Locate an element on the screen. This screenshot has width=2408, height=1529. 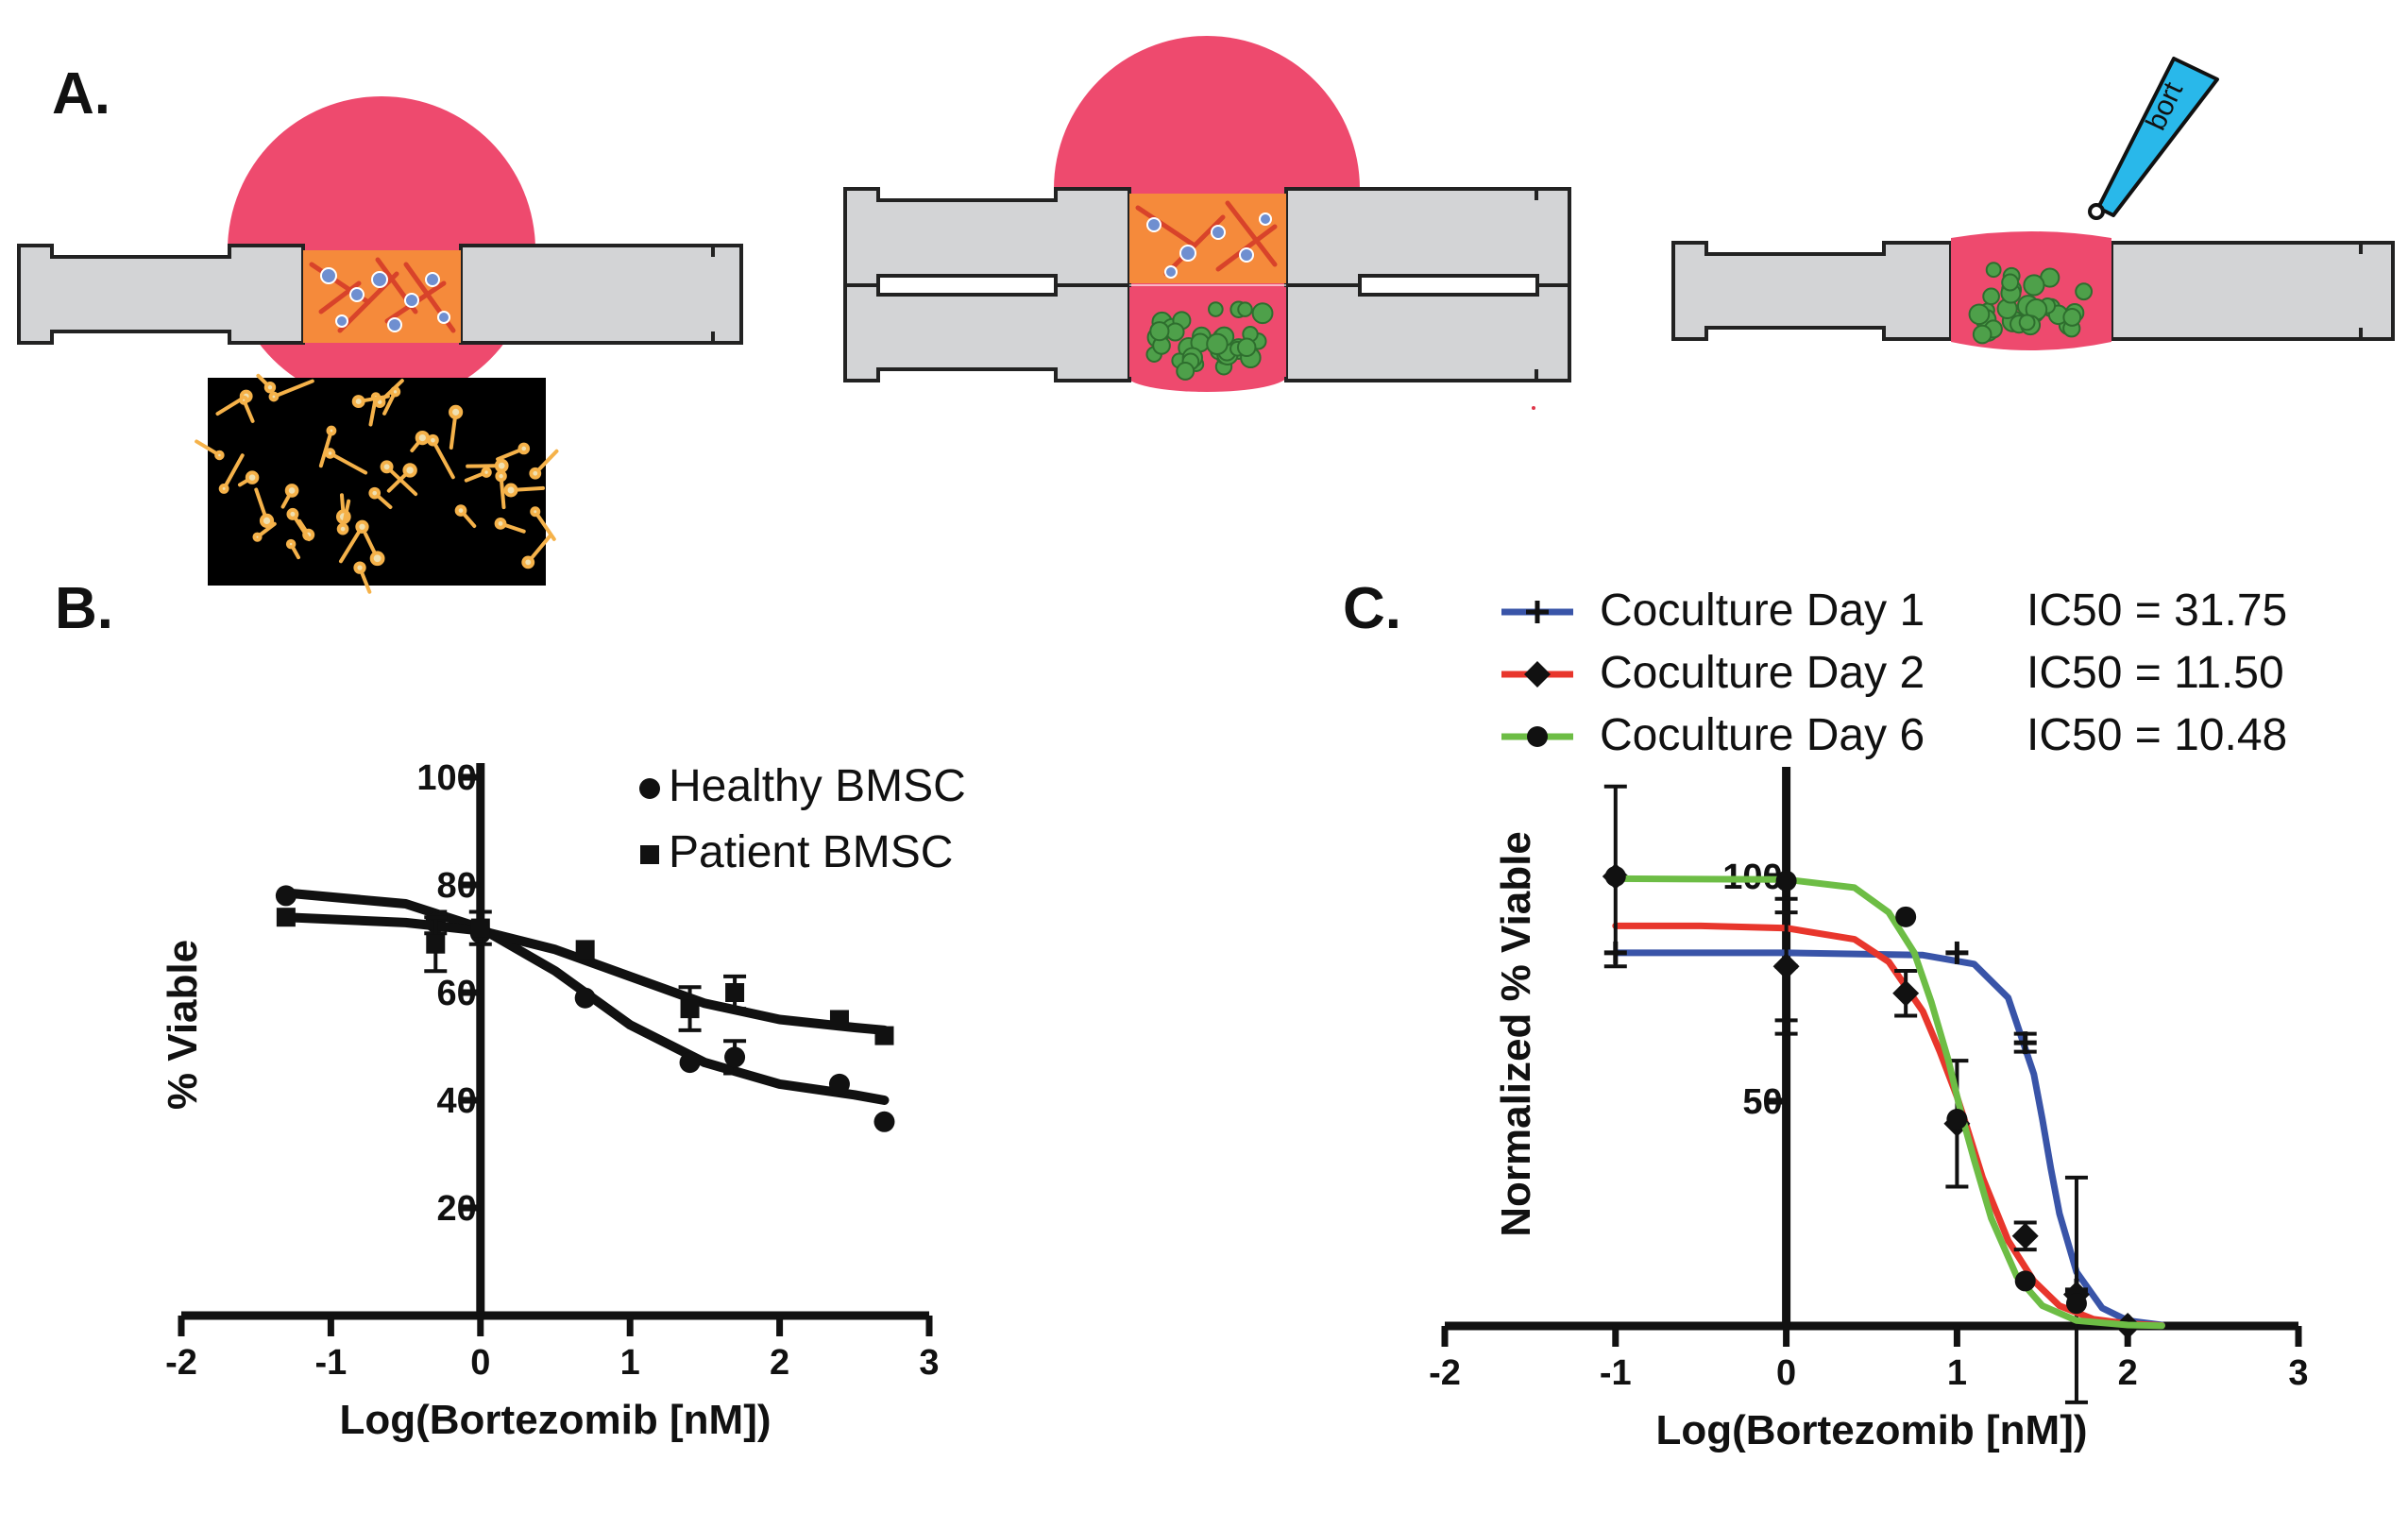
device-3-housing-left is located at coordinates (1812, 291).